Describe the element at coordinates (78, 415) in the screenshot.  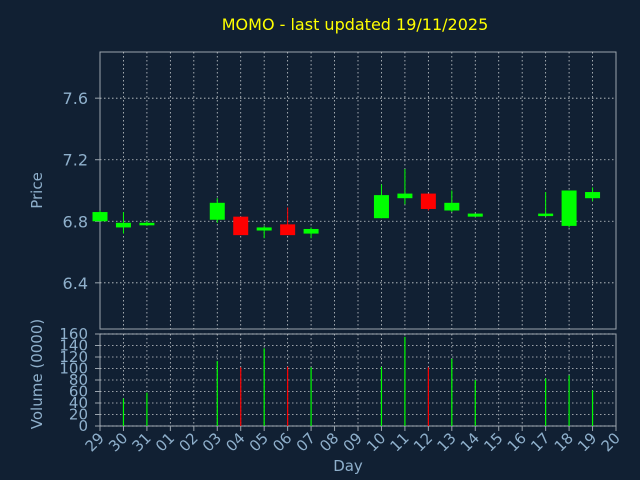
I see `volume-tick-label: 20` at that location.